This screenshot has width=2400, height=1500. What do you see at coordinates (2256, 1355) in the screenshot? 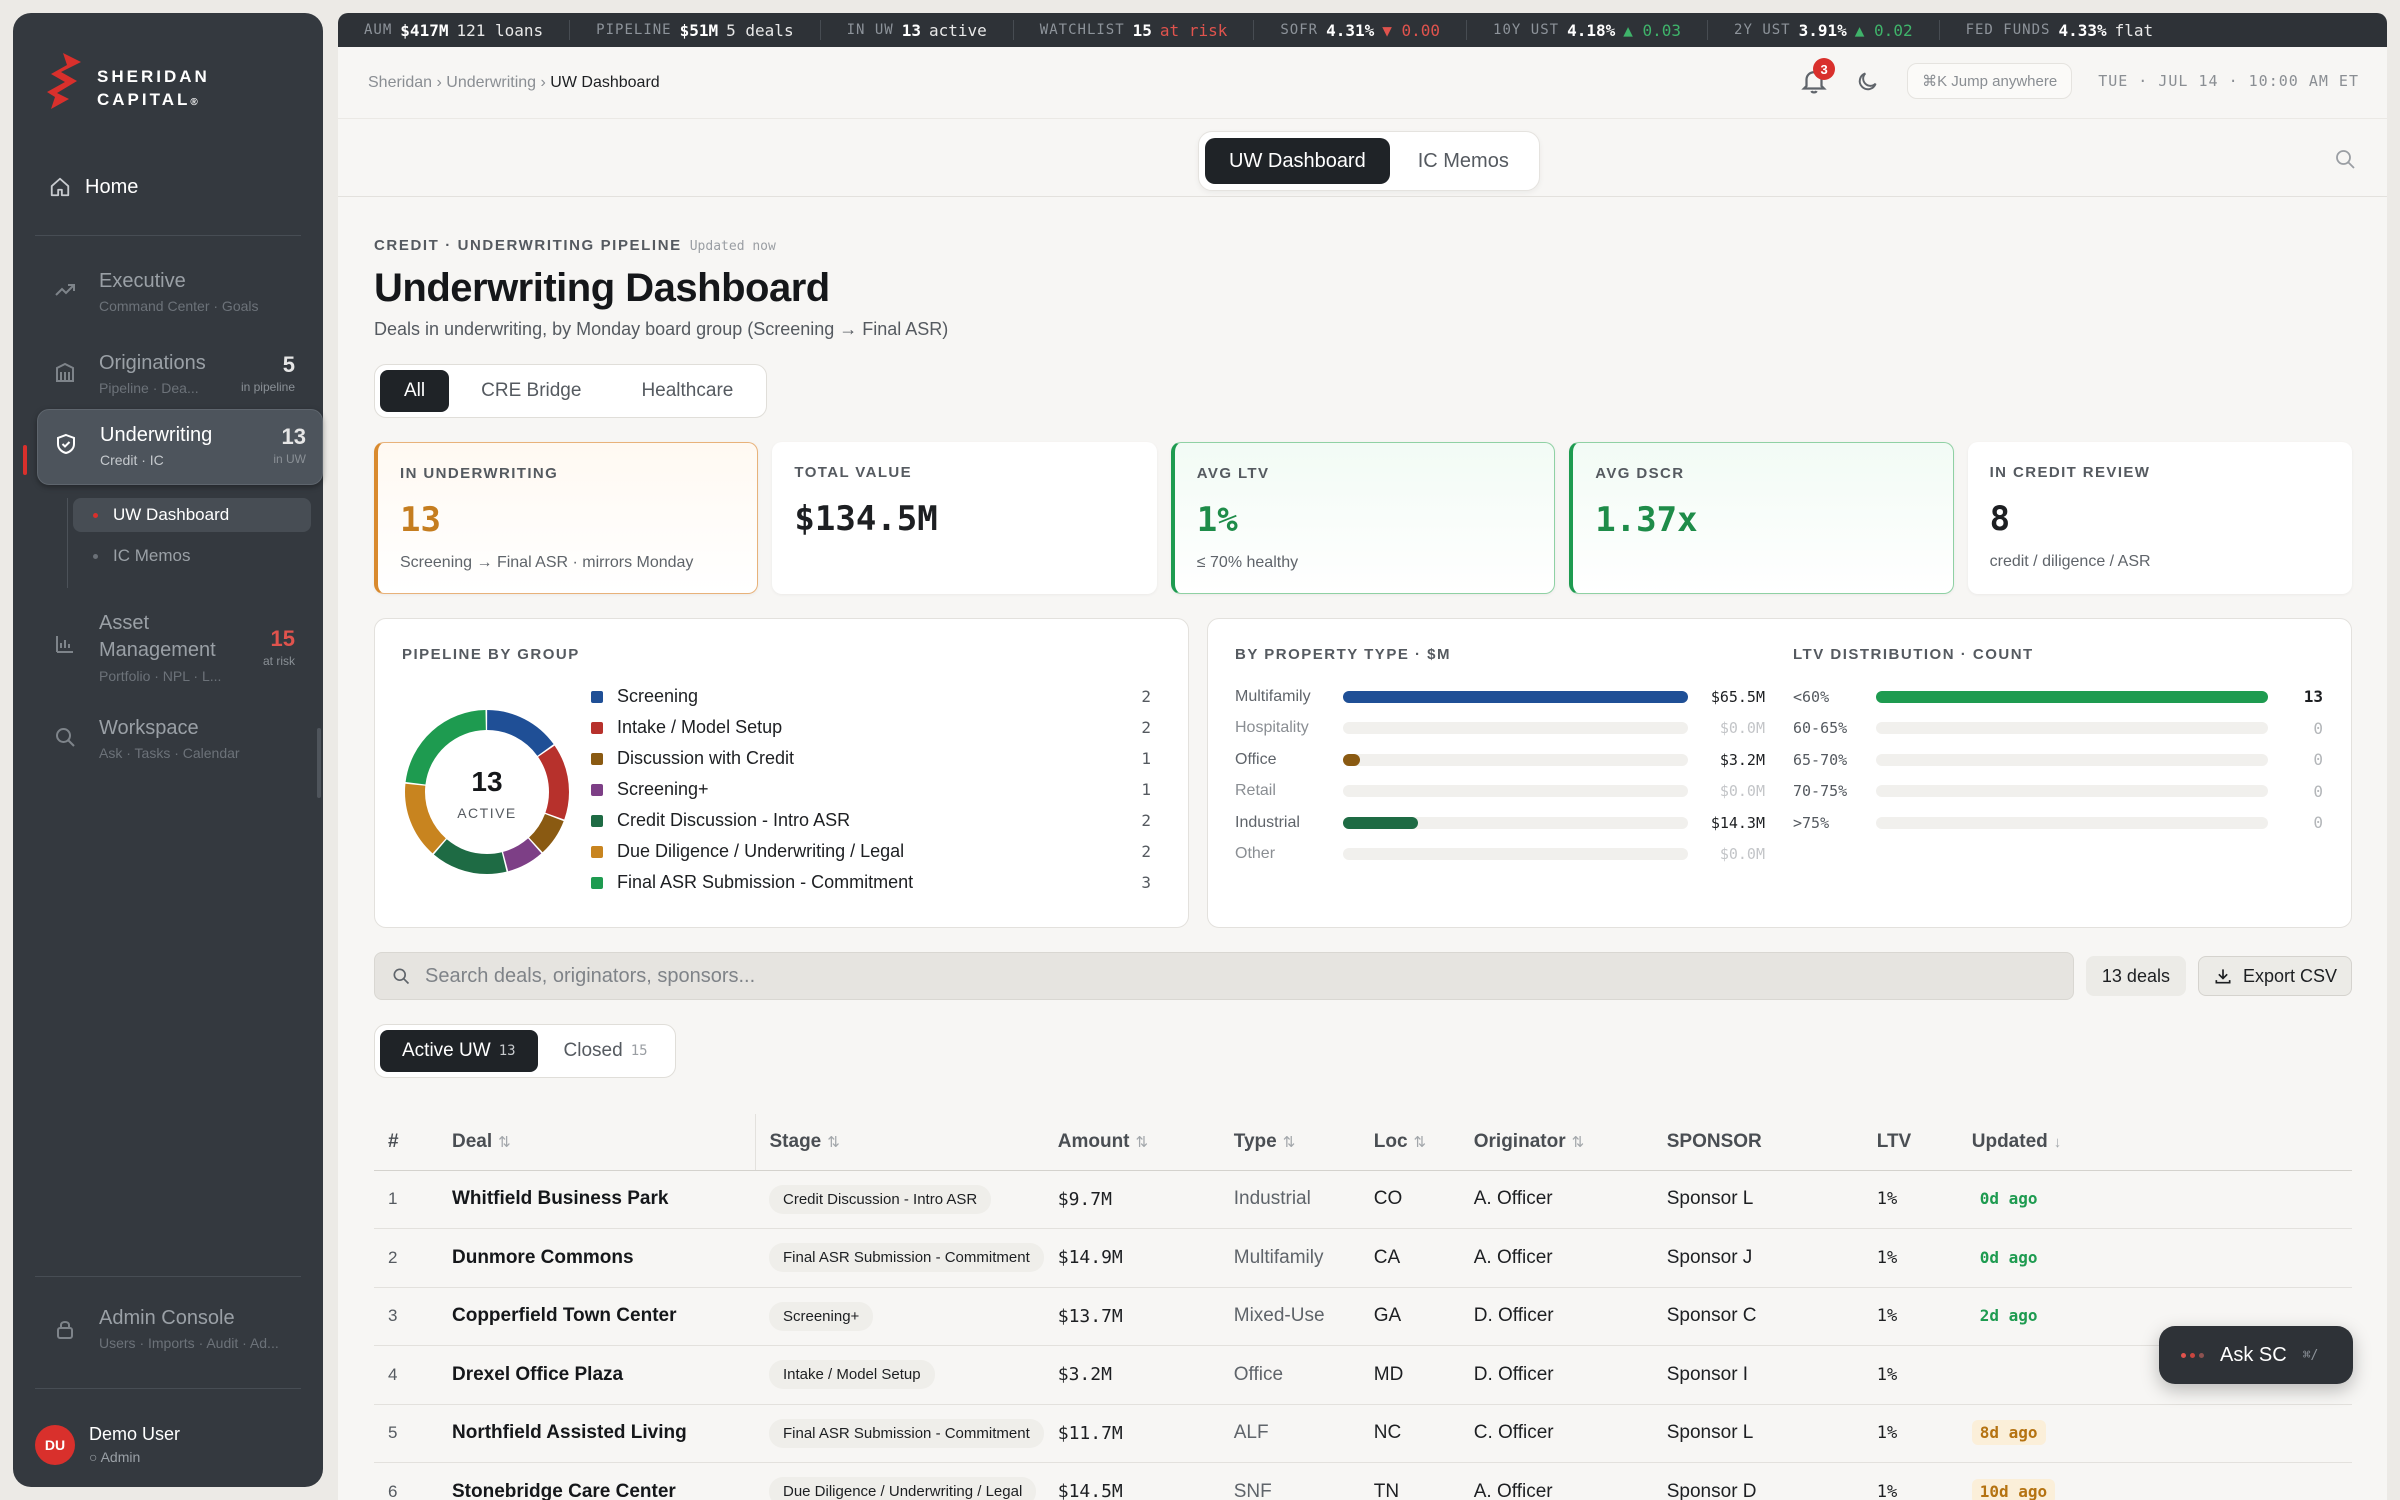
I see `ask-sc-button: Ask SC ⌘/` at bounding box center [2256, 1355].